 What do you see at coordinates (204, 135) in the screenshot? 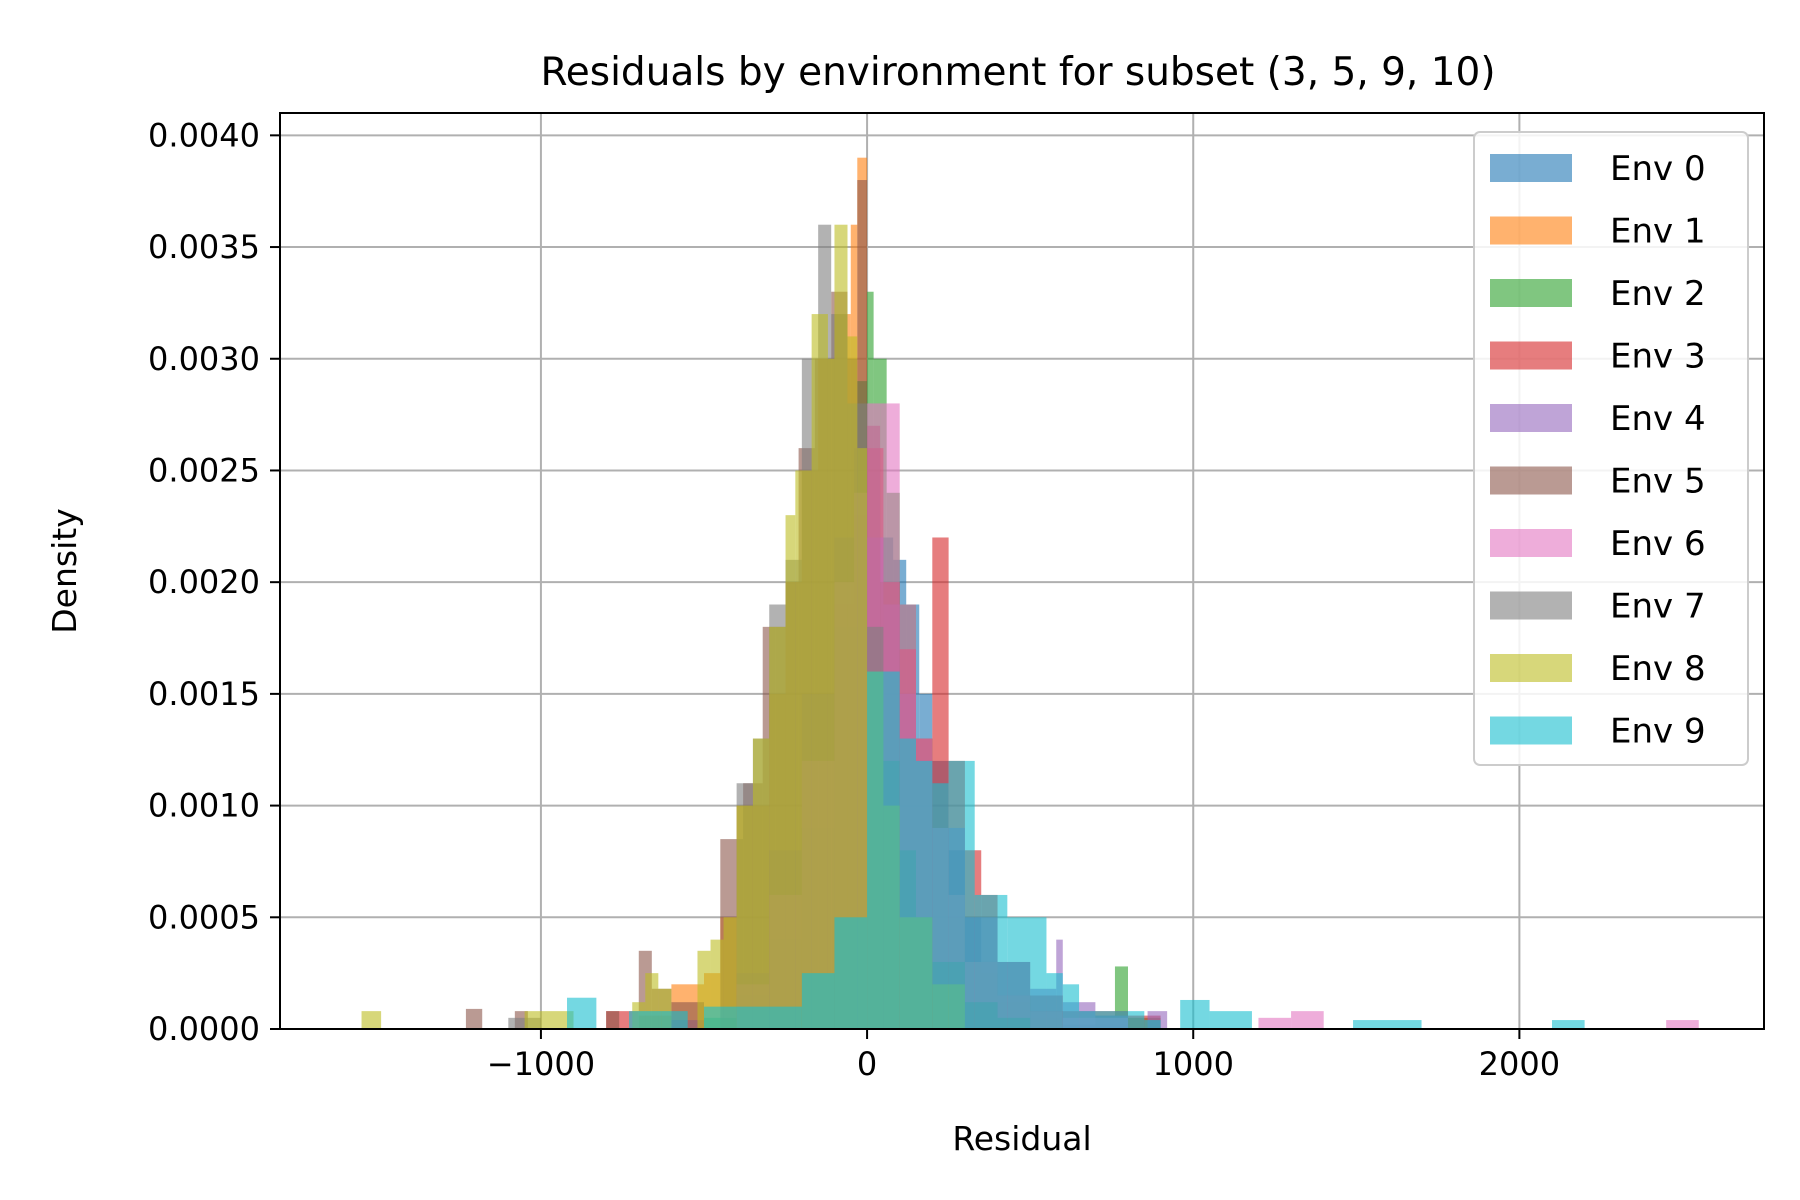
I see `y-tick-label: 0.0040` at bounding box center [204, 135].